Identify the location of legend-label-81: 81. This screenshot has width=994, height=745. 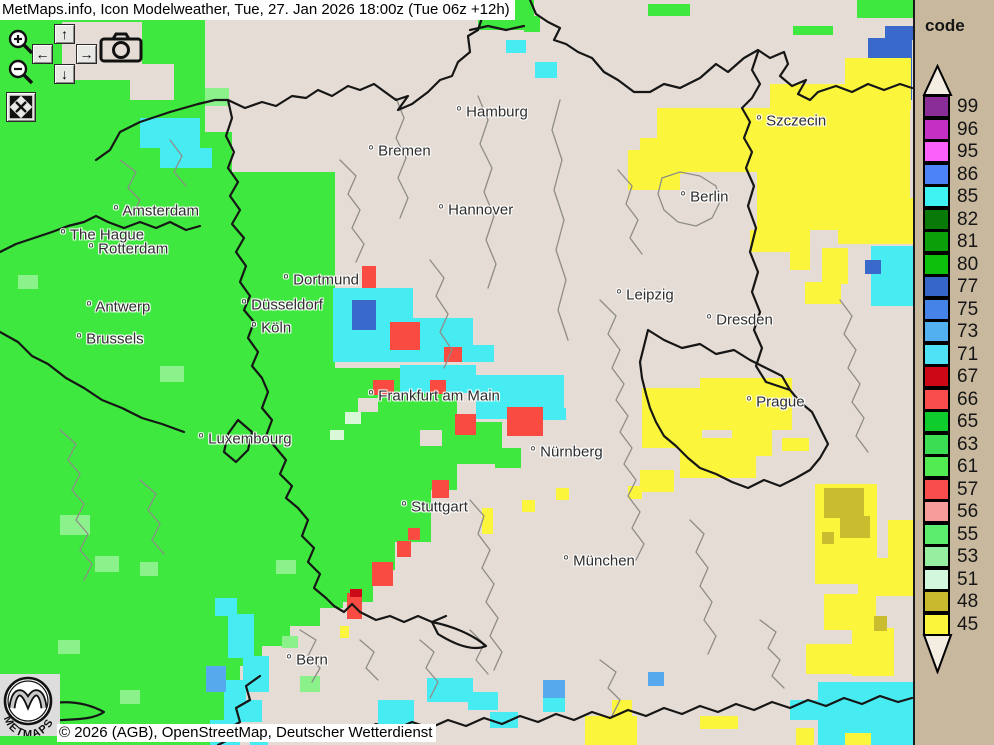
(968, 241).